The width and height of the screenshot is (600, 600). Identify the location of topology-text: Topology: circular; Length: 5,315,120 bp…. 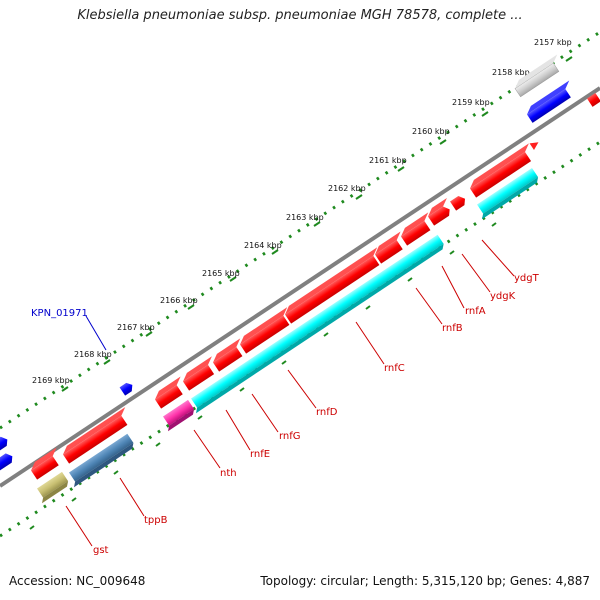
(425, 581).